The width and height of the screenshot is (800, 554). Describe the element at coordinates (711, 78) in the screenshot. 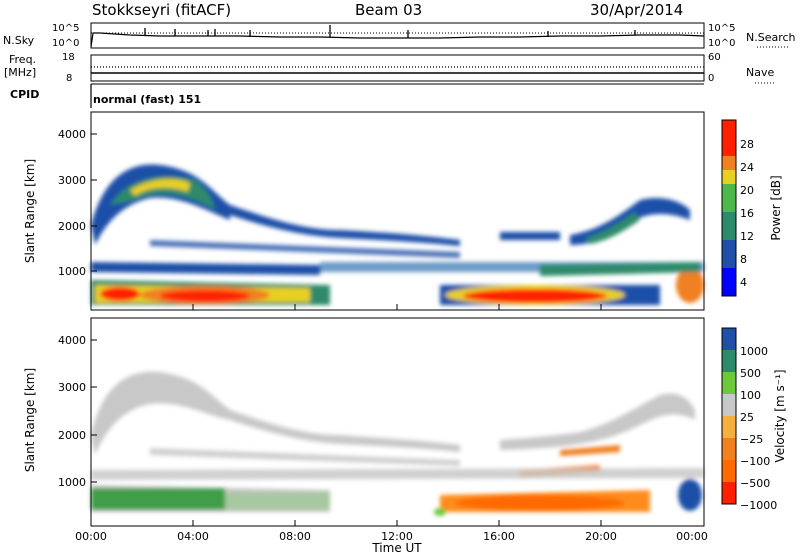

I see `nave-tick-bottom: 0` at that location.